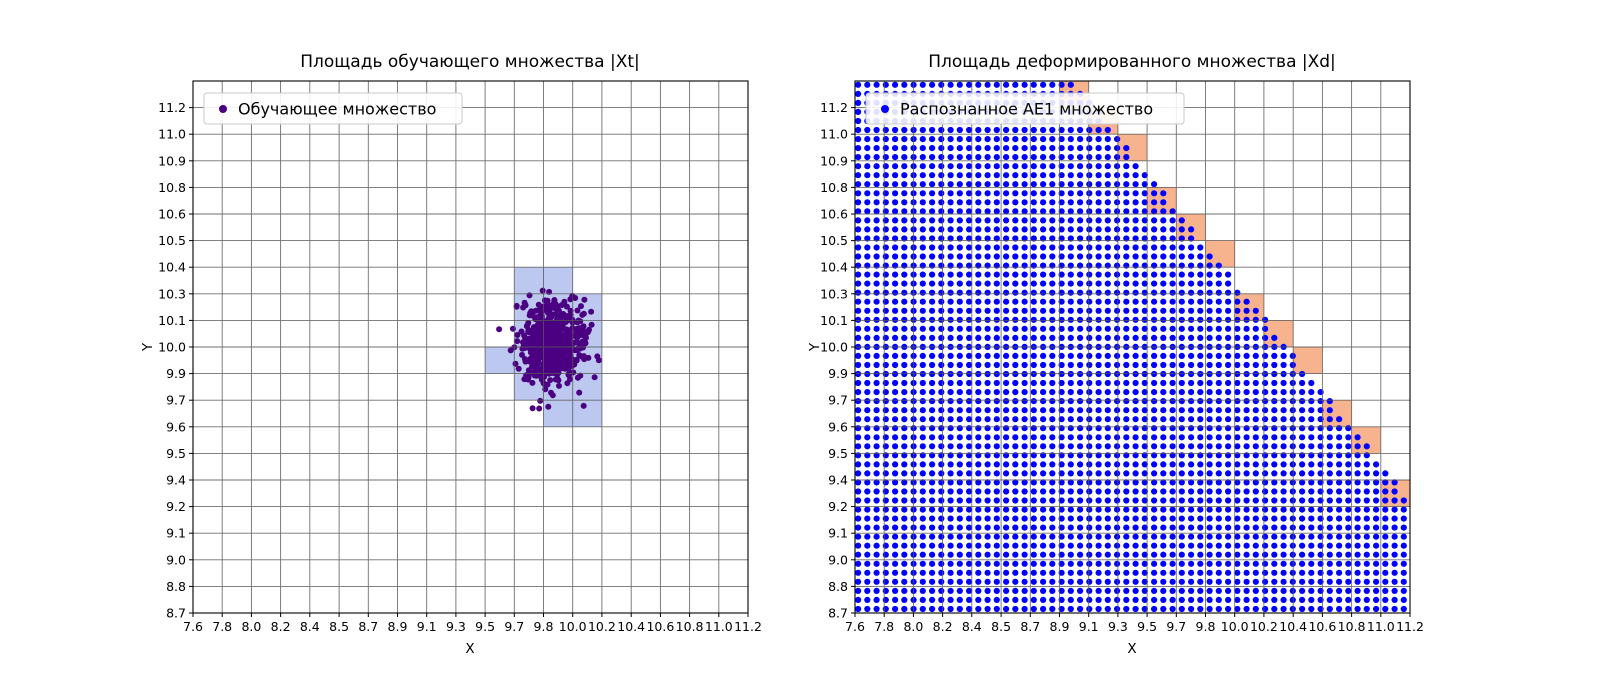 Image resolution: width=1600 pixels, height=700 pixels. What do you see at coordinates (172, 293) in the screenshot?
I see `y-tick-label: 10.3` at bounding box center [172, 293].